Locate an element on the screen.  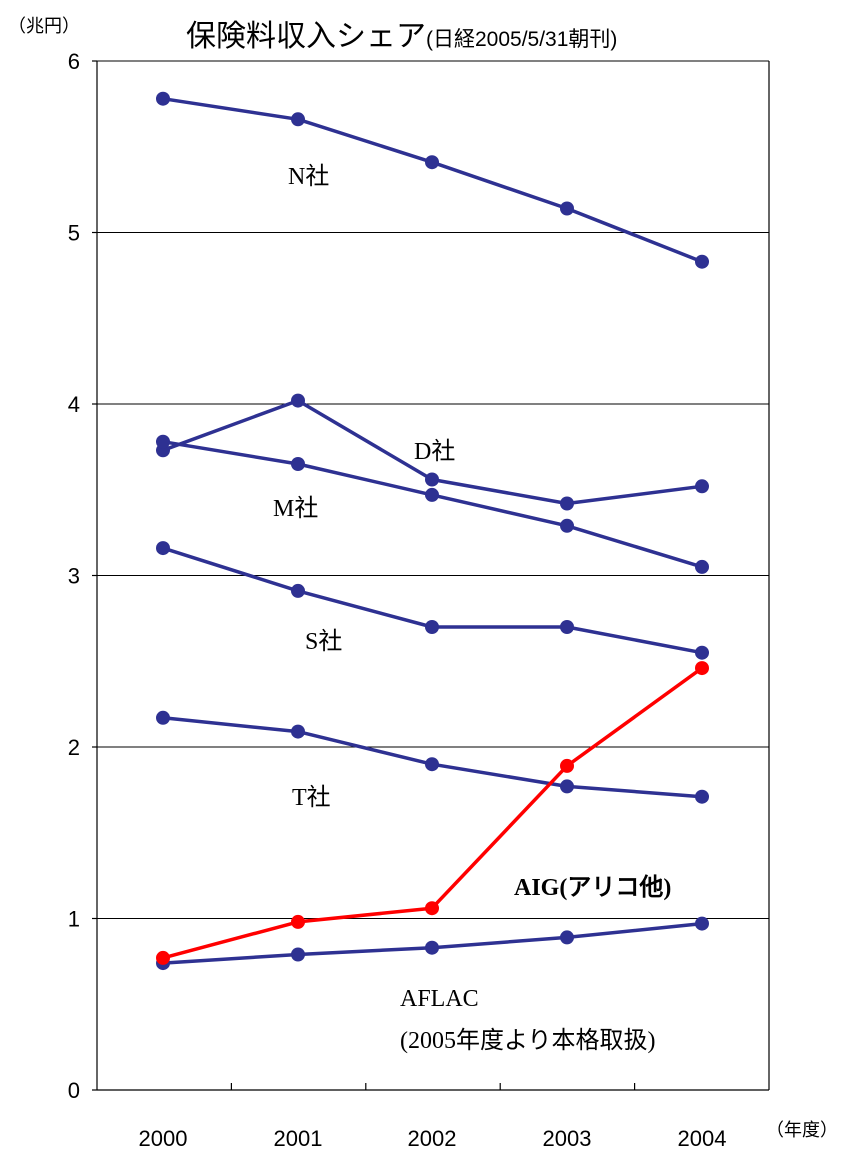
x-tick-label: 2002 is located at coordinates (432, 1138).